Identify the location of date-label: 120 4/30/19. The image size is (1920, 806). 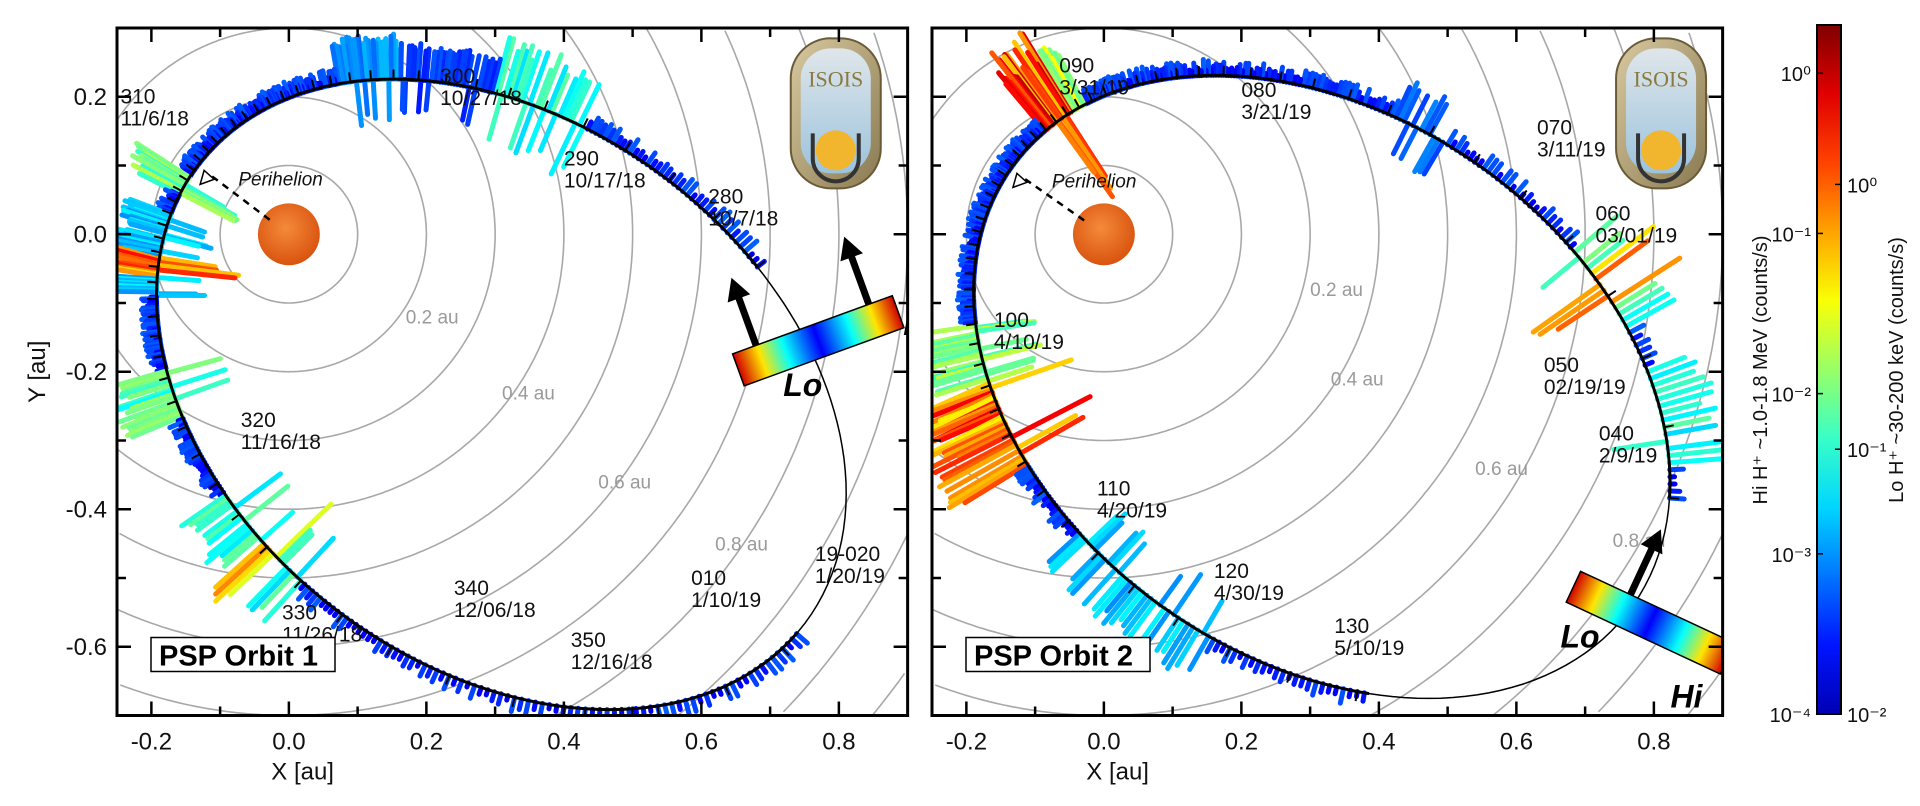
(1249, 582).